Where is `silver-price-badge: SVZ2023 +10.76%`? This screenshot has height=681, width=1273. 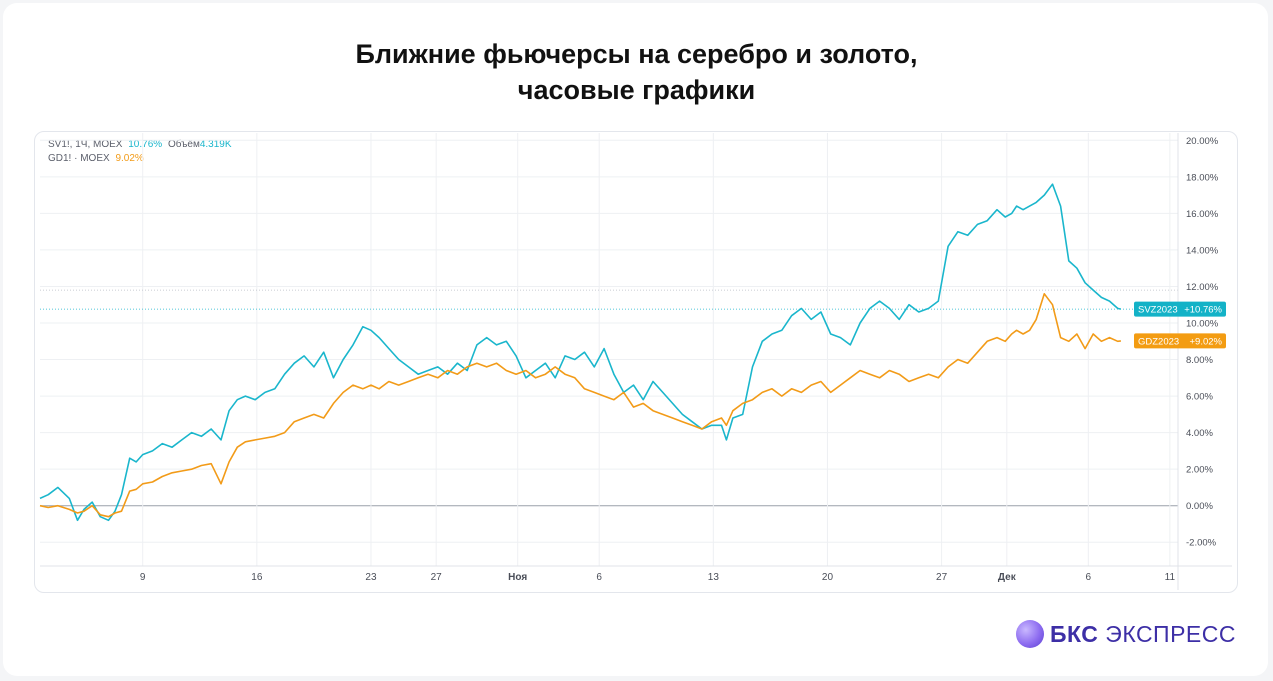 silver-price-badge: SVZ2023 +10.76% is located at coordinates (1180, 309).